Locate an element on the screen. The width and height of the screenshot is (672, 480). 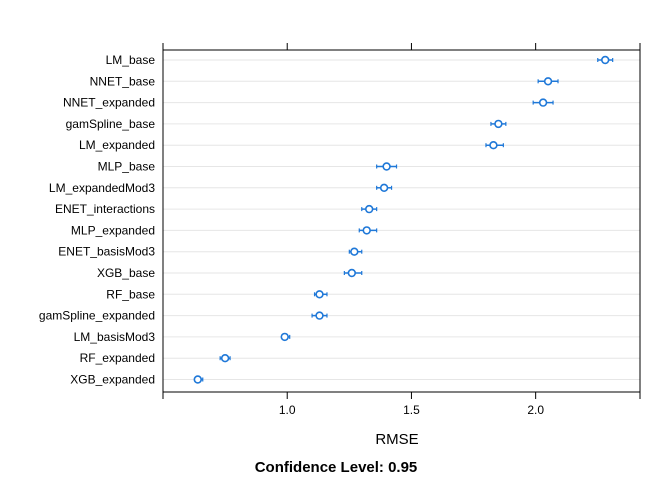
category-label: RF_base is located at coordinates (130, 294).